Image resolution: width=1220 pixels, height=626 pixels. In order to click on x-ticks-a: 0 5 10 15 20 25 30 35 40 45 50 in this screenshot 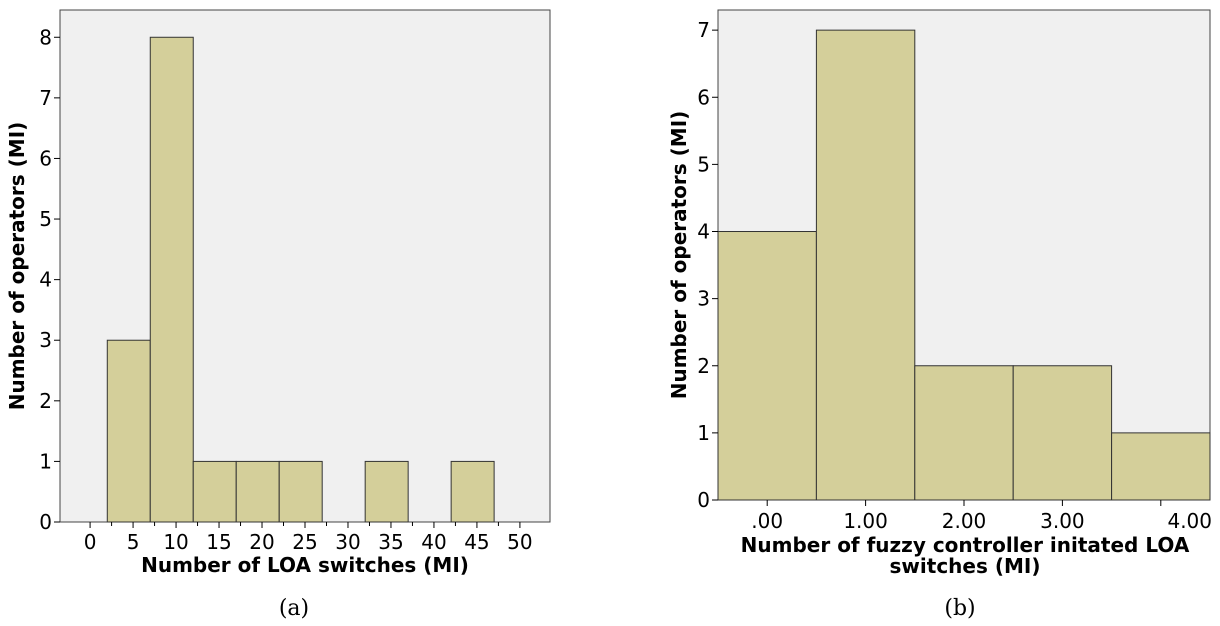, I will do `click(308, 538)`.